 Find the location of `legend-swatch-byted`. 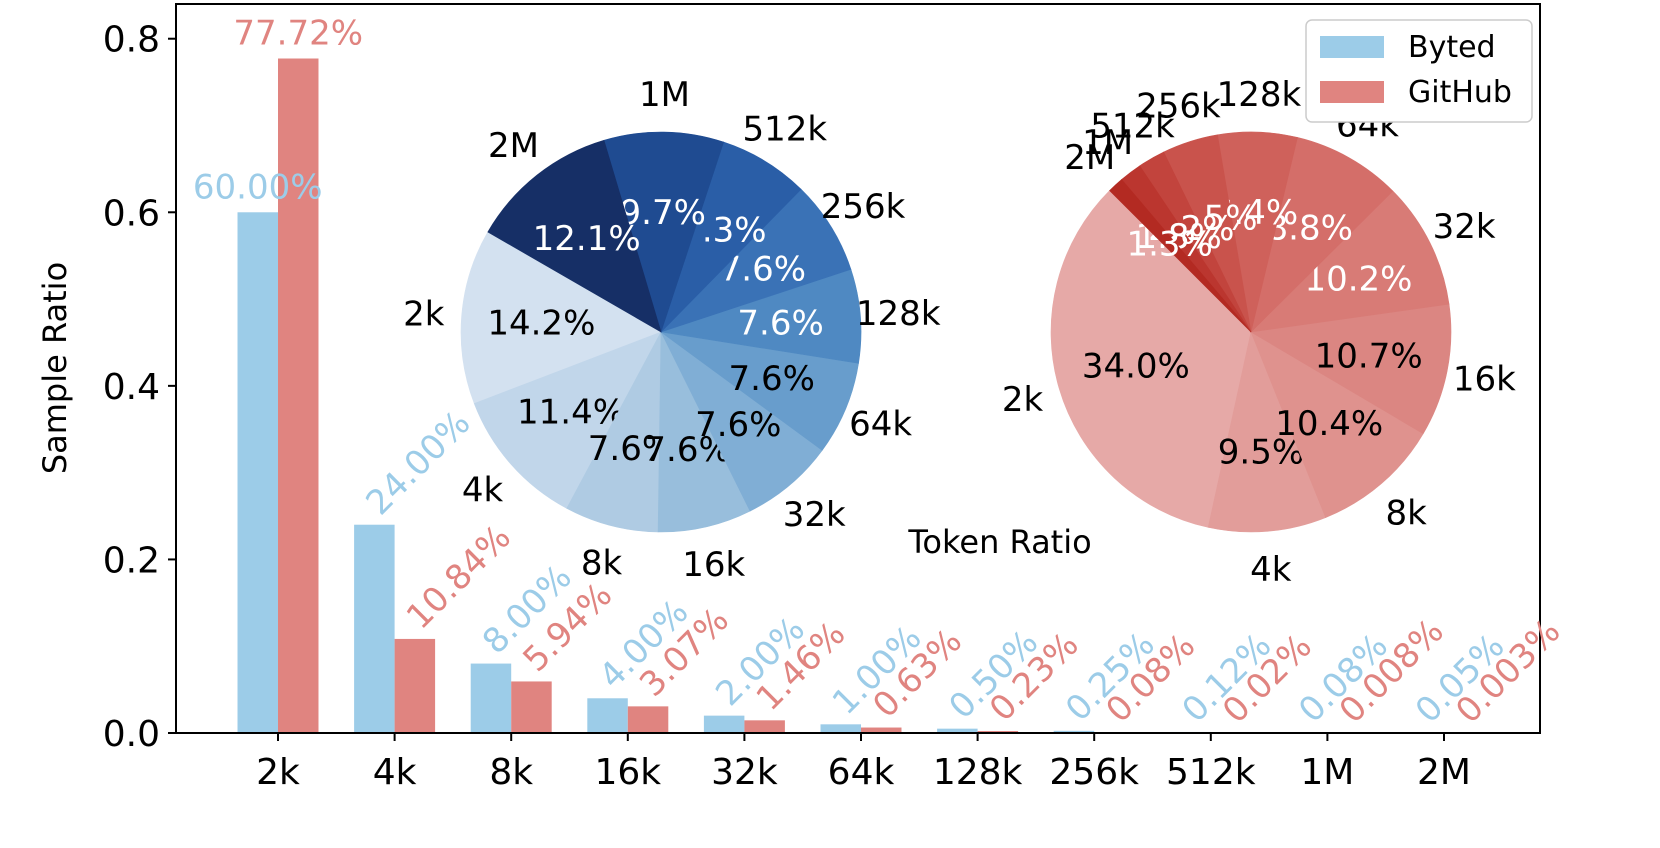

legend-swatch-byted is located at coordinates (1352, 47).